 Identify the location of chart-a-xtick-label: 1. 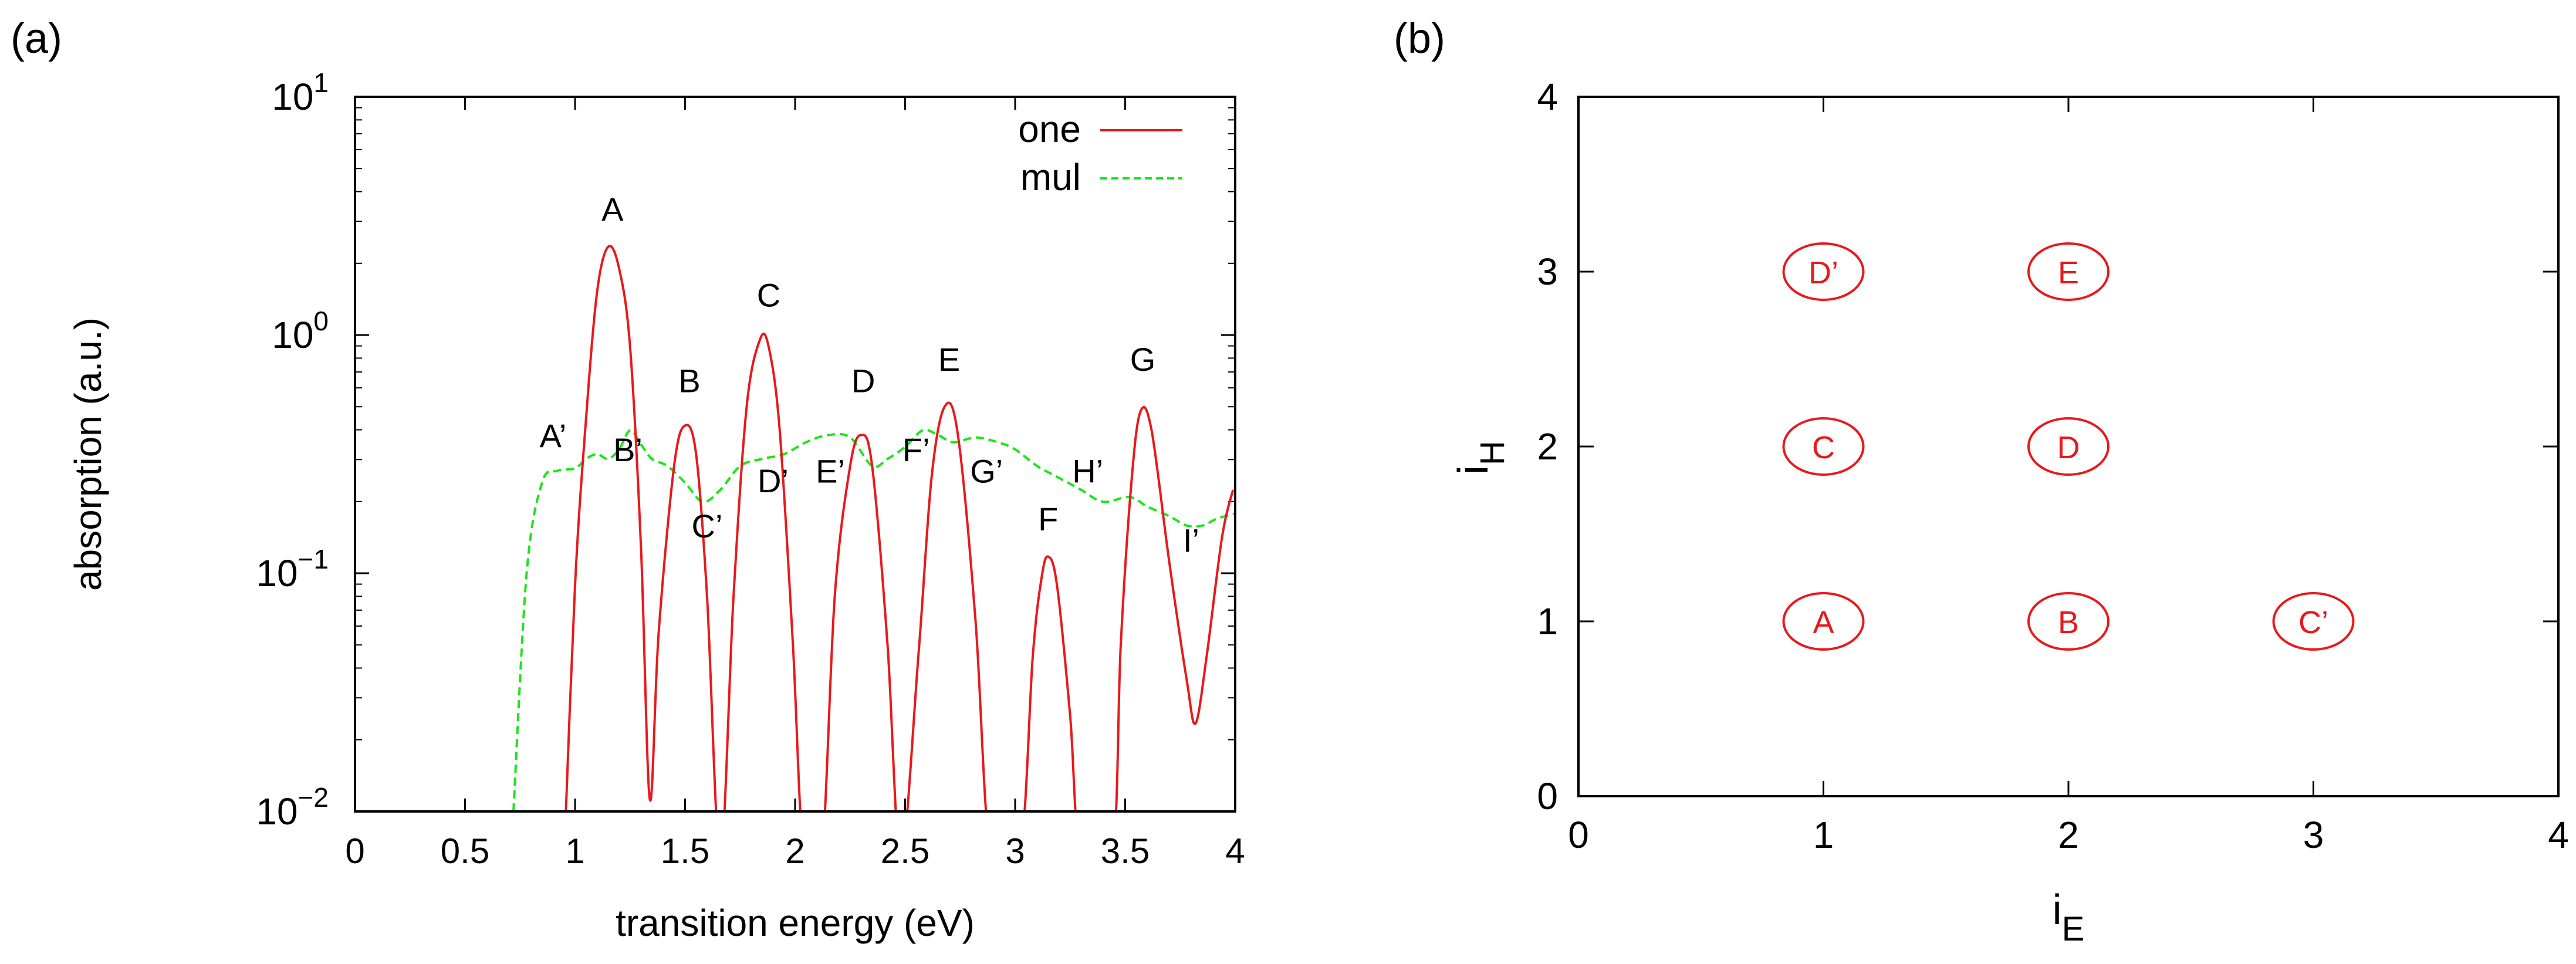
(574, 851).